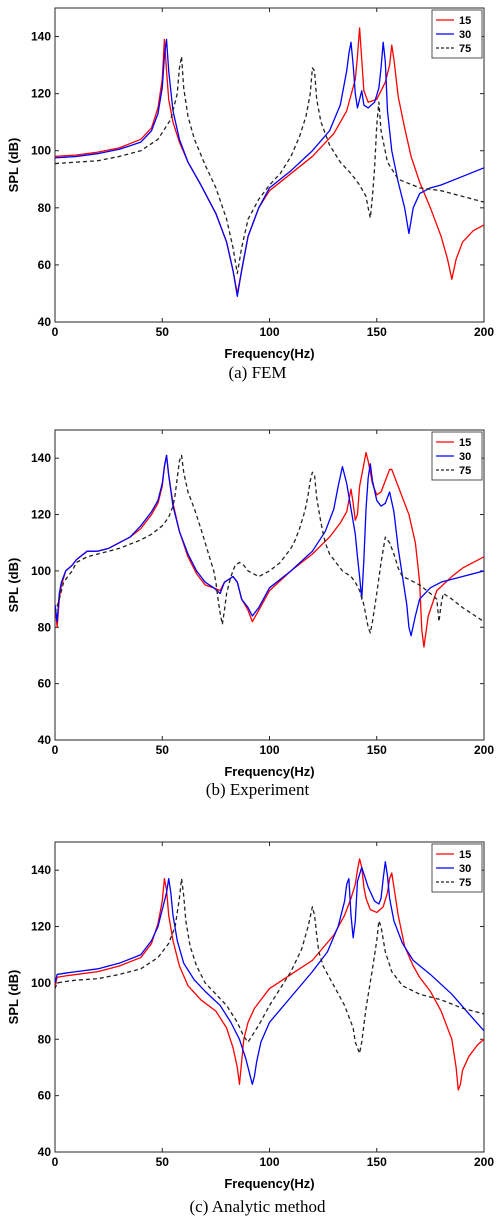 The image size is (496, 1230). What do you see at coordinates (257, 372) in the screenshot?
I see `chart-caption: (a) FEM` at bounding box center [257, 372].